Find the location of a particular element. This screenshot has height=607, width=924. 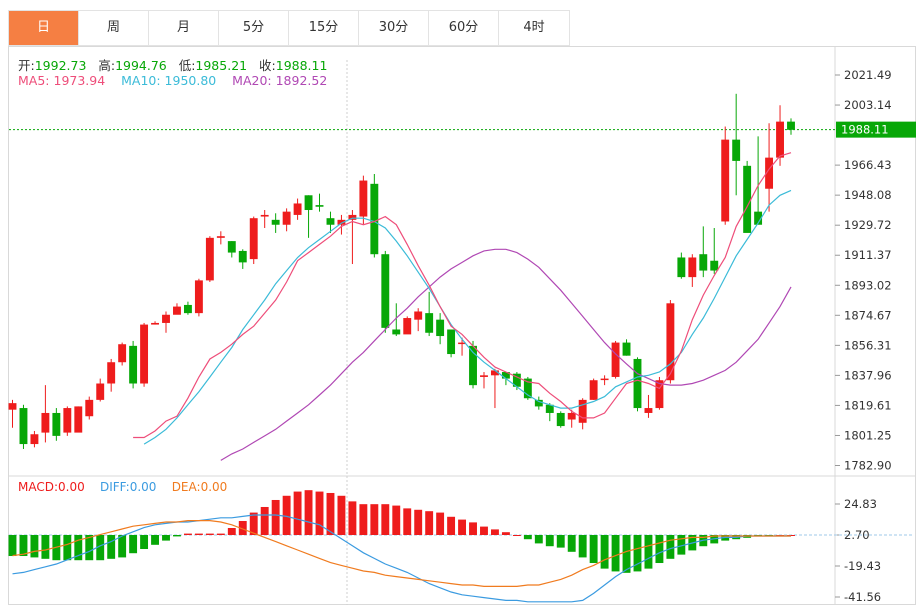

last-price-badge is located at coordinates (876, 129).